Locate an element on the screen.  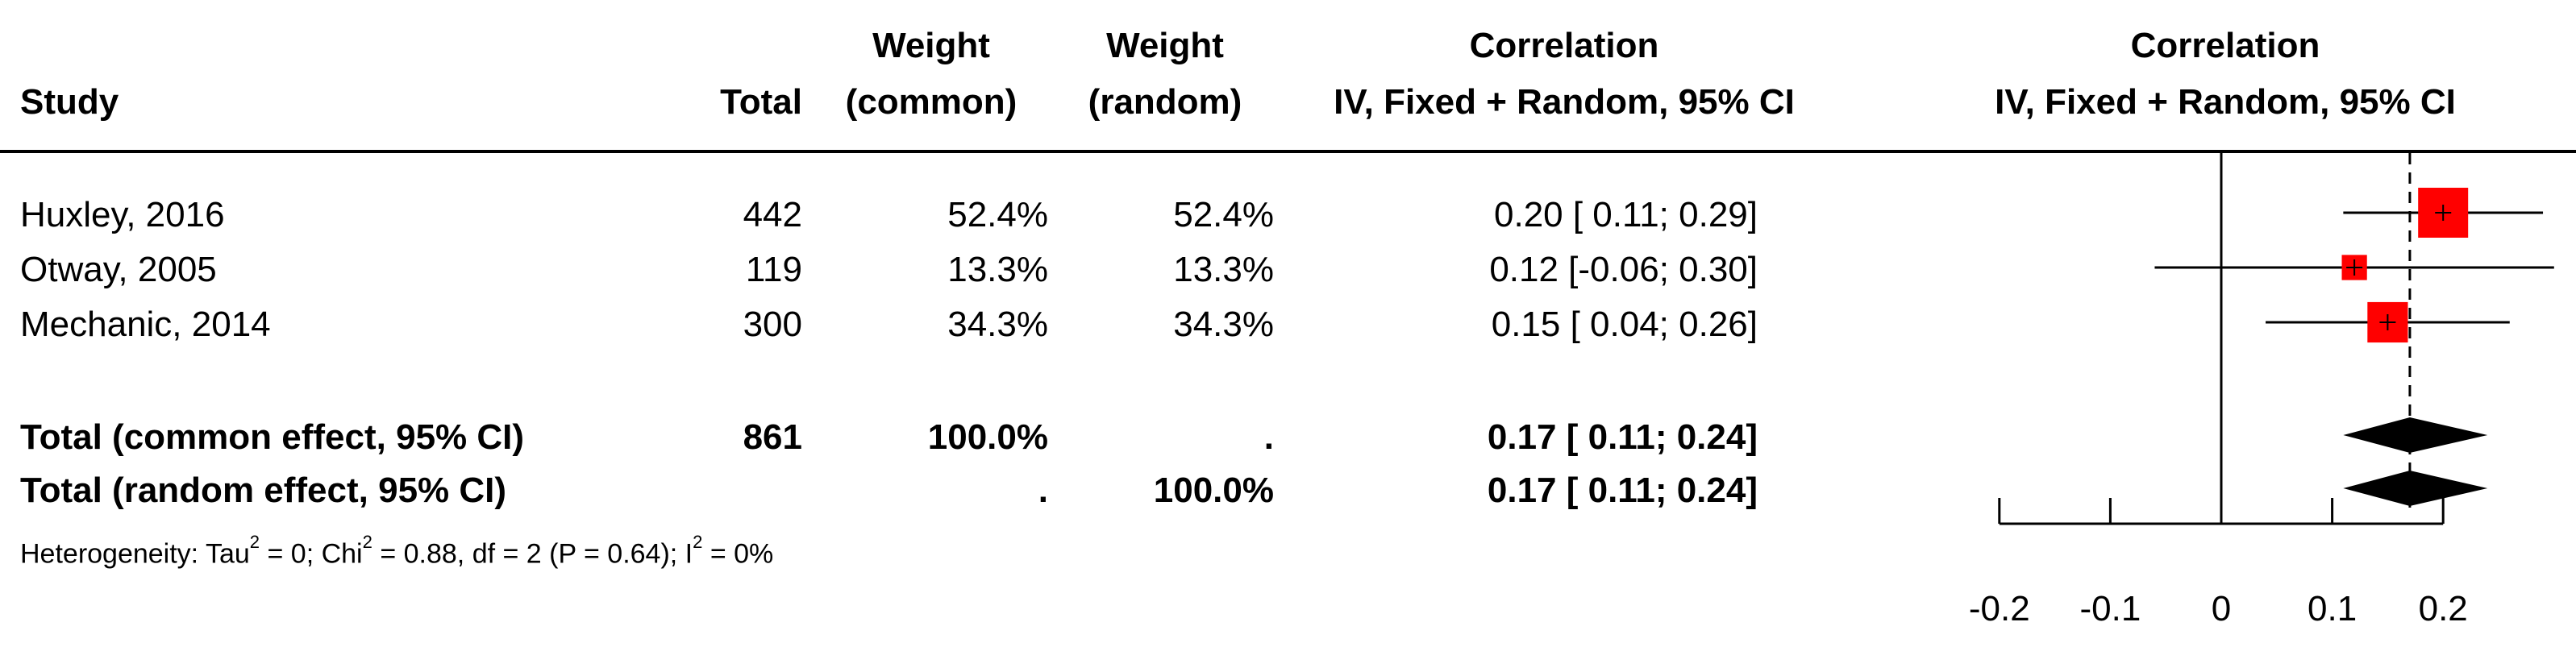
study-ci: 0.20 [ 0.11; 0.29] is located at coordinates (1626, 214).